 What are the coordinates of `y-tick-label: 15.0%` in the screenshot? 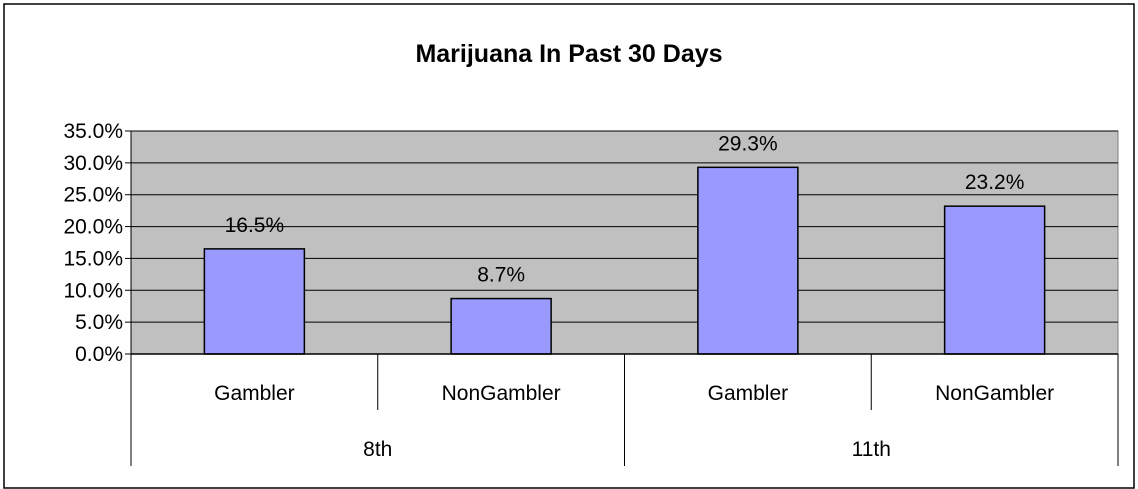 It's located at (93, 258).